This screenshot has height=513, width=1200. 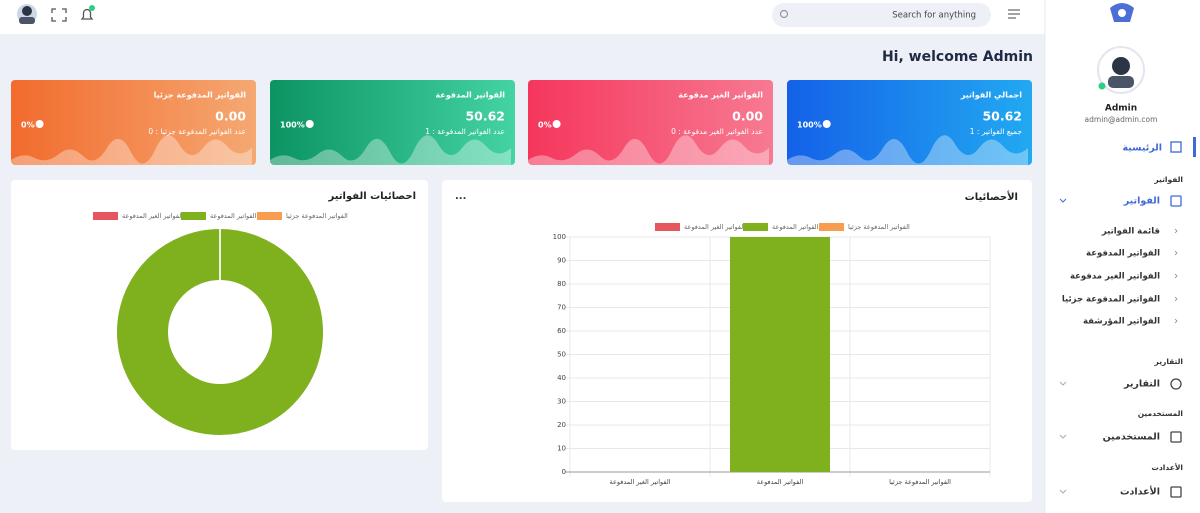 What do you see at coordinates (470, 95) in the screenshot?
I see `card-title: الفواتير المدفوعة` at bounding box center [470, 95].